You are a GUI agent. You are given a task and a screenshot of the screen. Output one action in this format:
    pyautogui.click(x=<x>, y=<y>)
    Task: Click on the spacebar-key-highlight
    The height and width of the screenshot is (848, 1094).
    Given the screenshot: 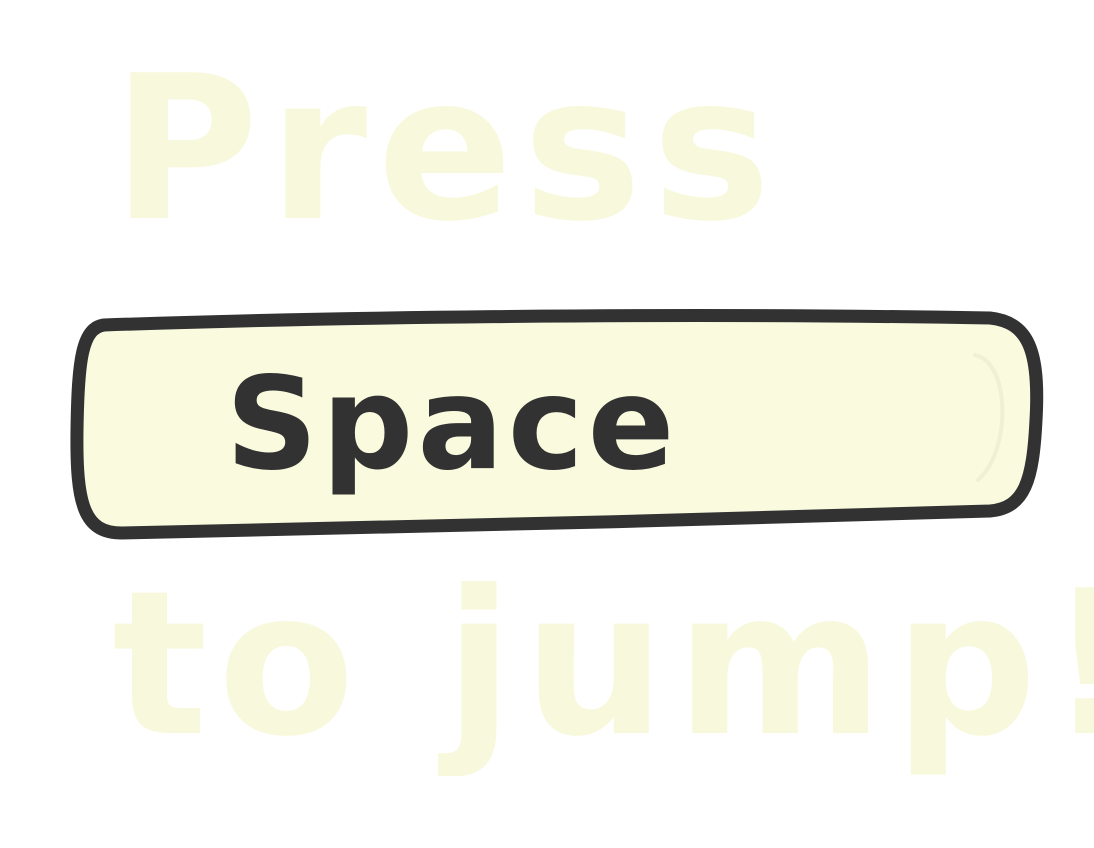 What is the action you would take?
    pyautogui.click(x=989, y=417)
    